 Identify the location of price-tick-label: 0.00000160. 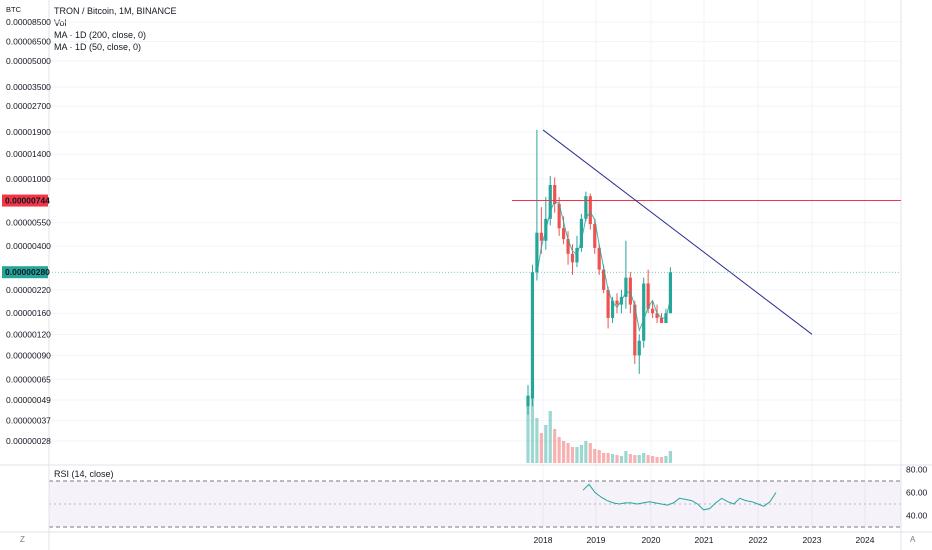
(28, 313).